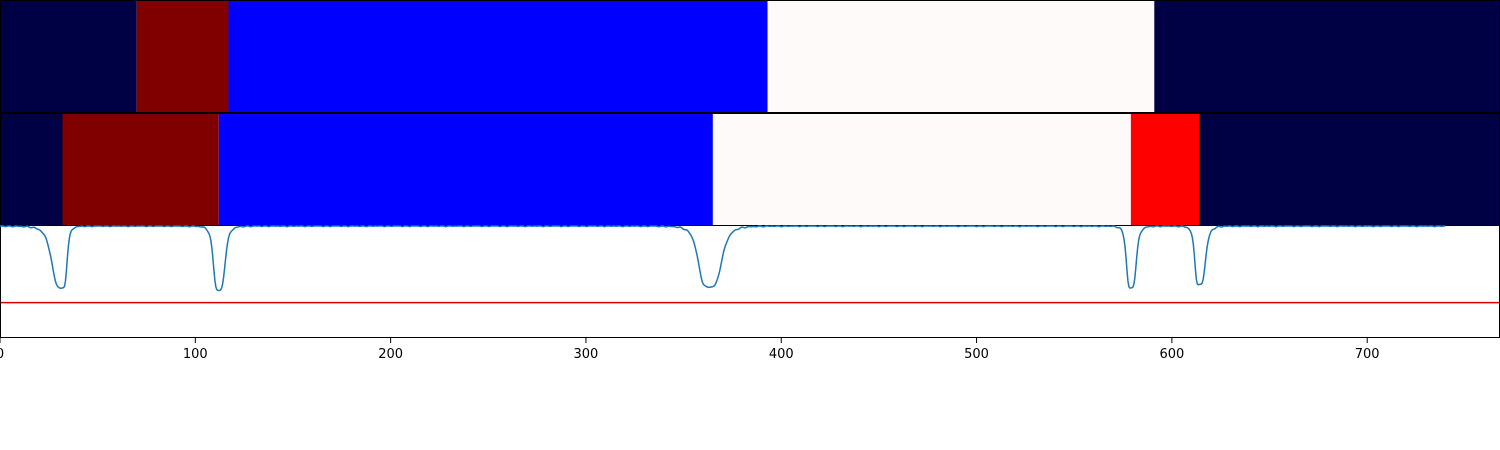  I want to click on x-tick-label: 100, so click(195, 354).